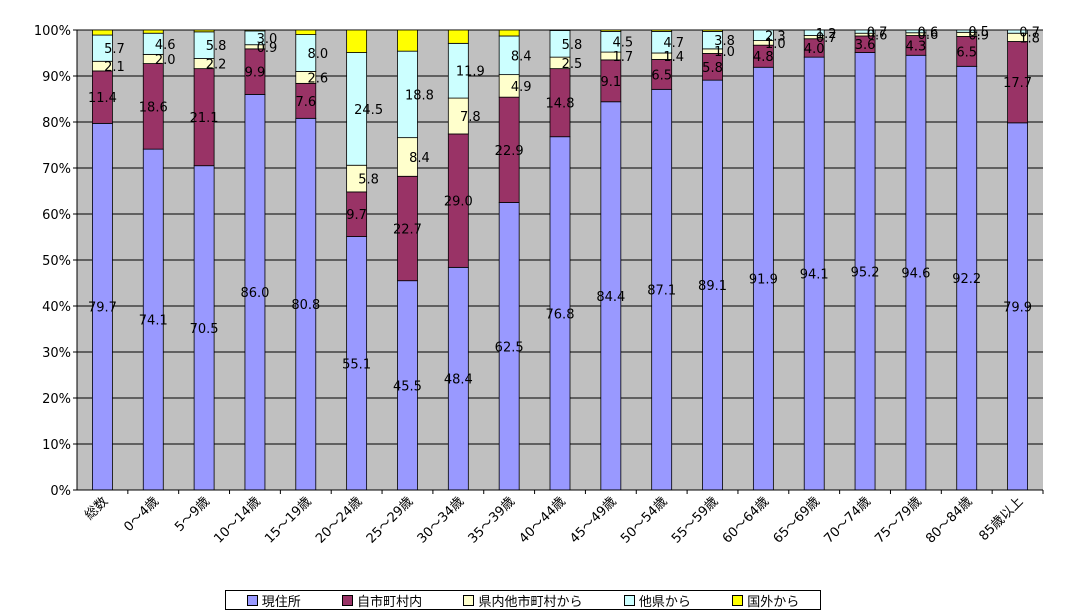  What do you see at coordinates (521, 87) in the screenshot?
I see `data-label: 4.9` at bounding box center [521, 87].